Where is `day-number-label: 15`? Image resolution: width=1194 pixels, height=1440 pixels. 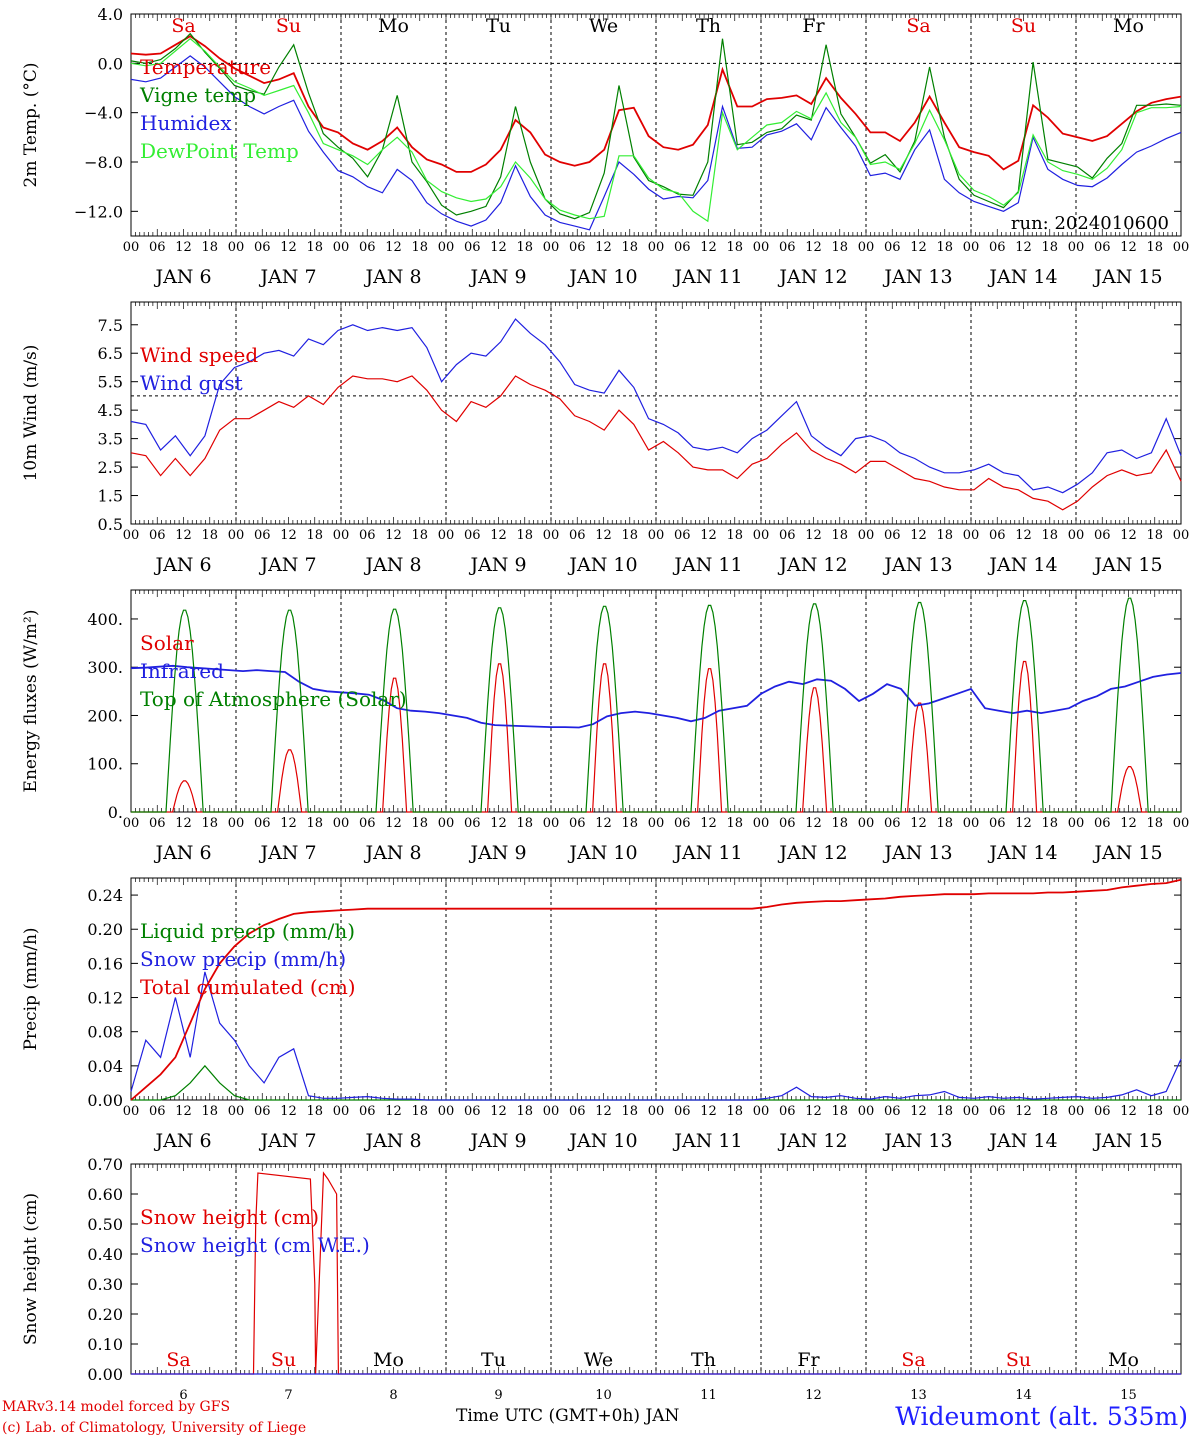
day-number-label: 15 is located at coordinates (1128, 1395).